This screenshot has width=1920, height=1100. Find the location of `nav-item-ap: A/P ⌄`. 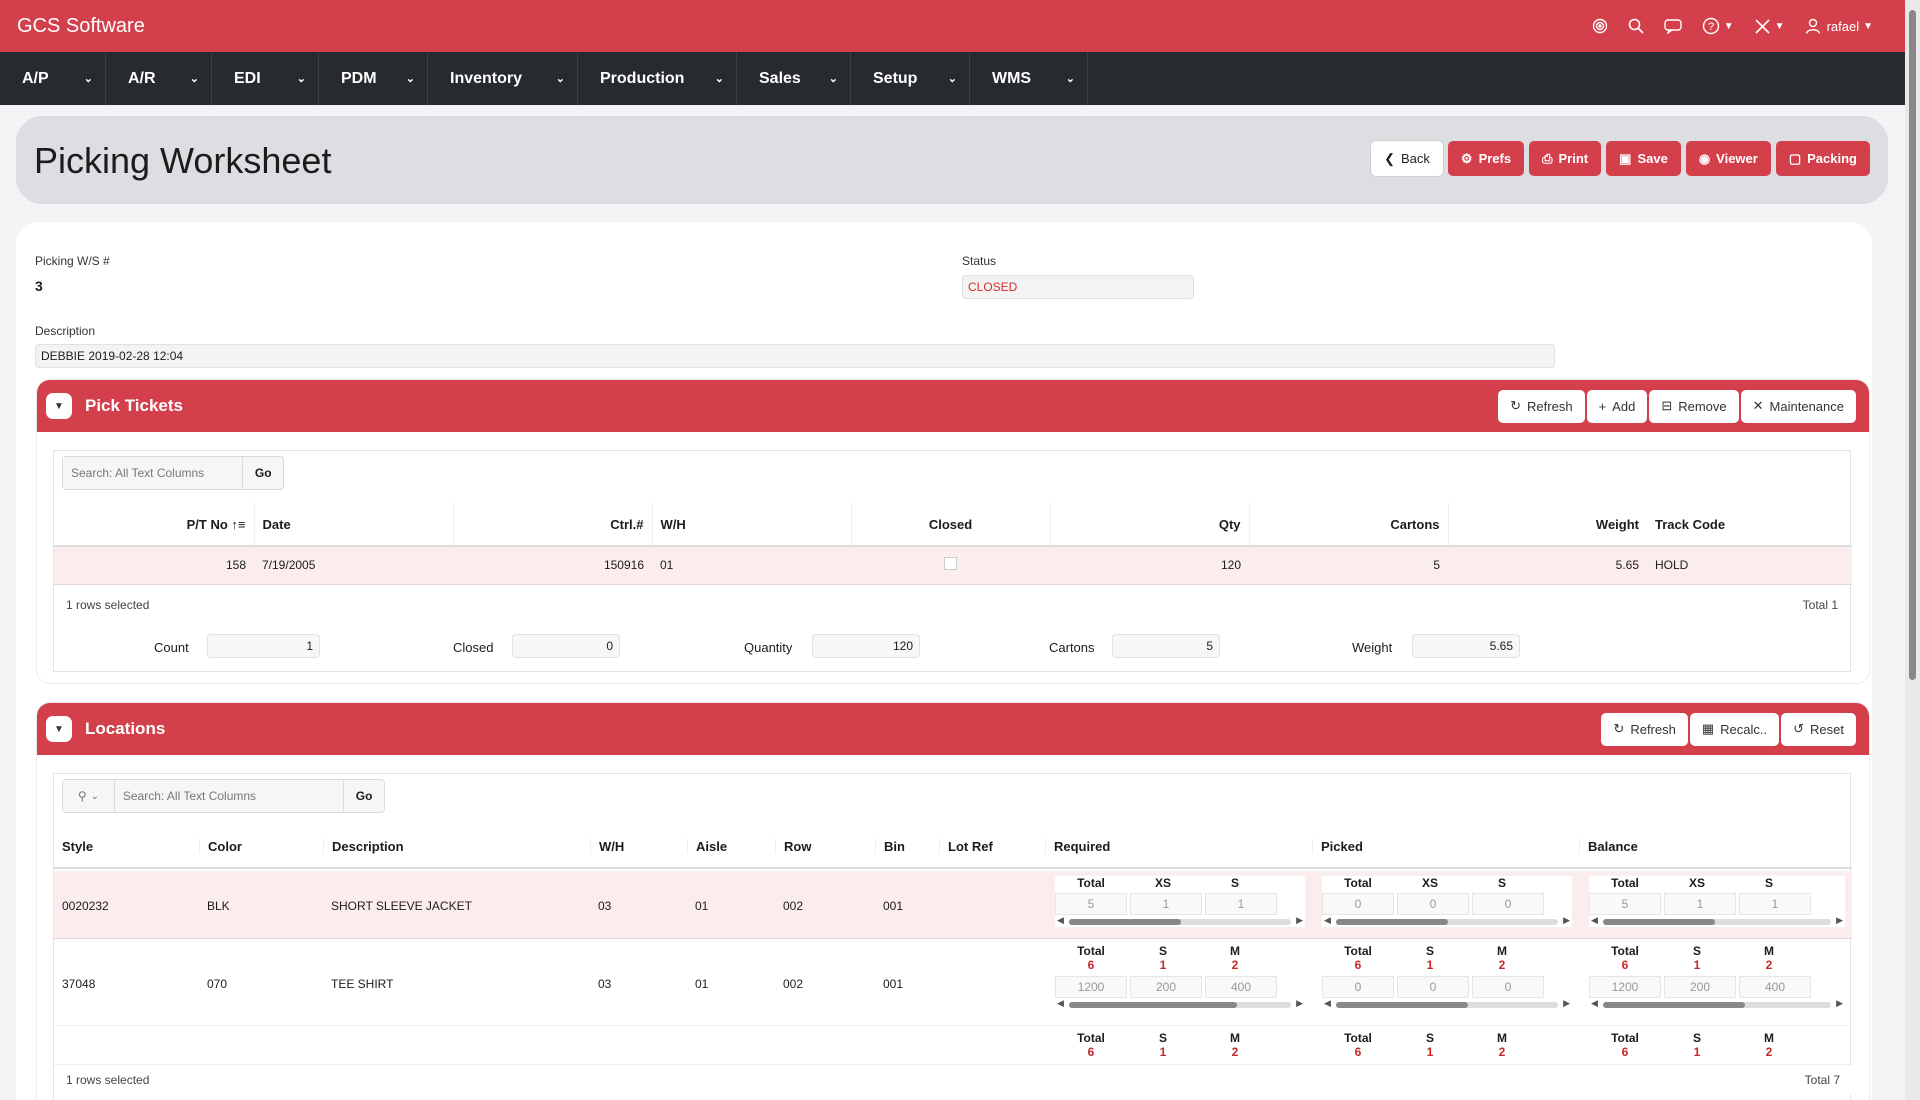

nav-item-ap: A/P ⌄ is located at coordinates (53, 78).